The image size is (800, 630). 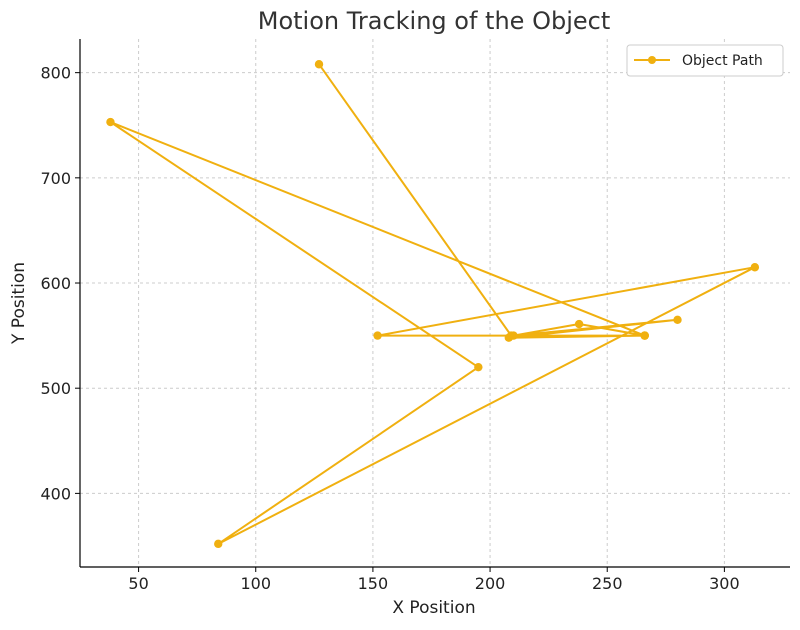 I want to click on legend: Object Path, so click(x=705, y=60).